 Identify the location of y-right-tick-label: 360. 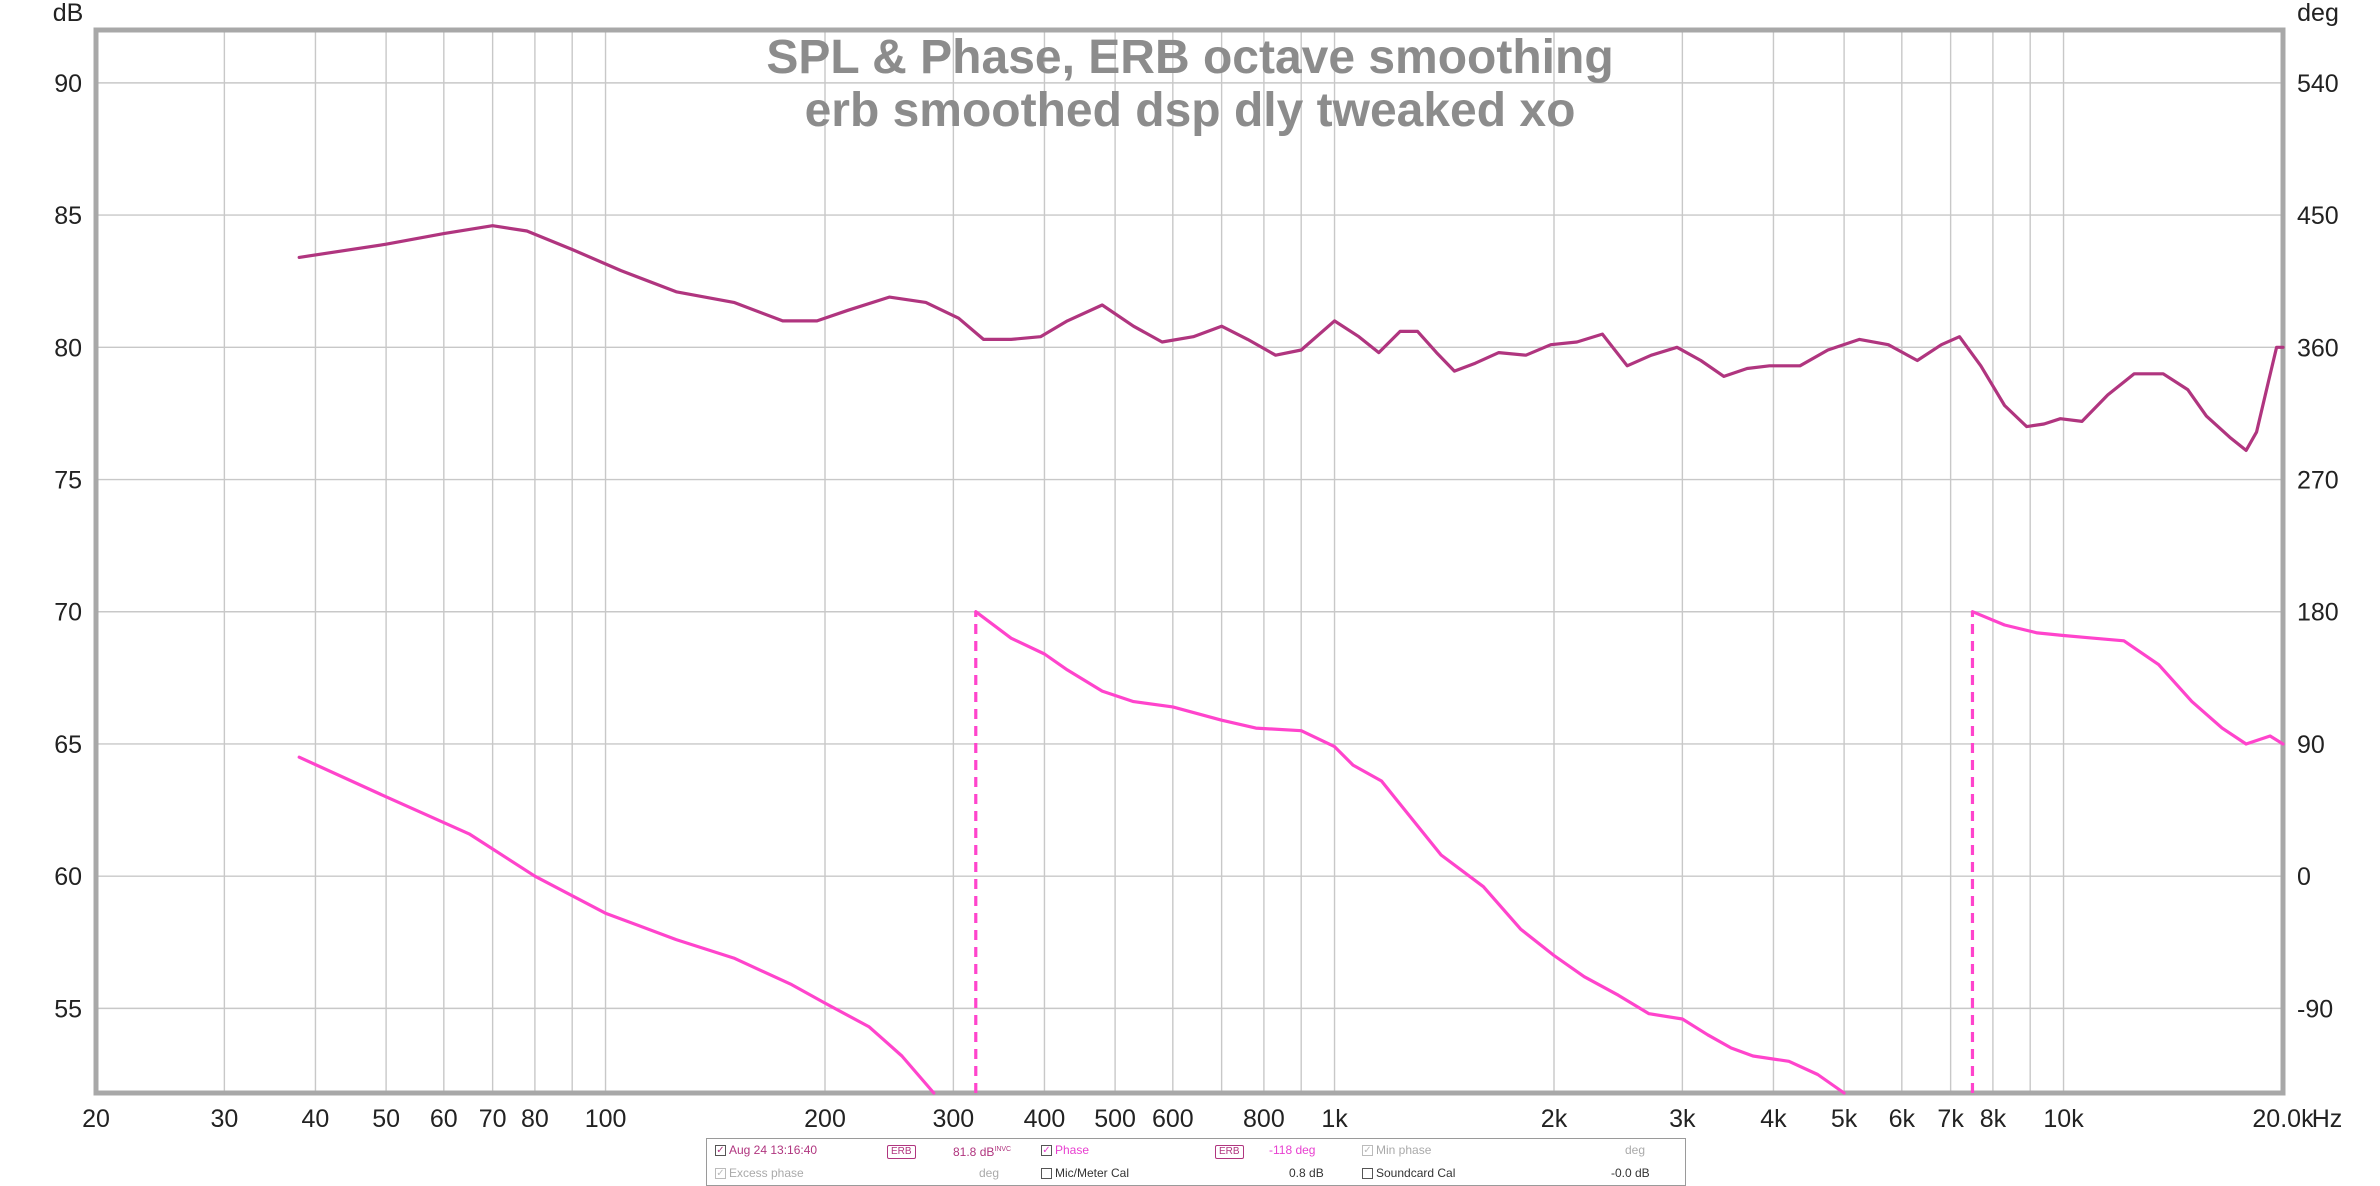
(2318, 348).